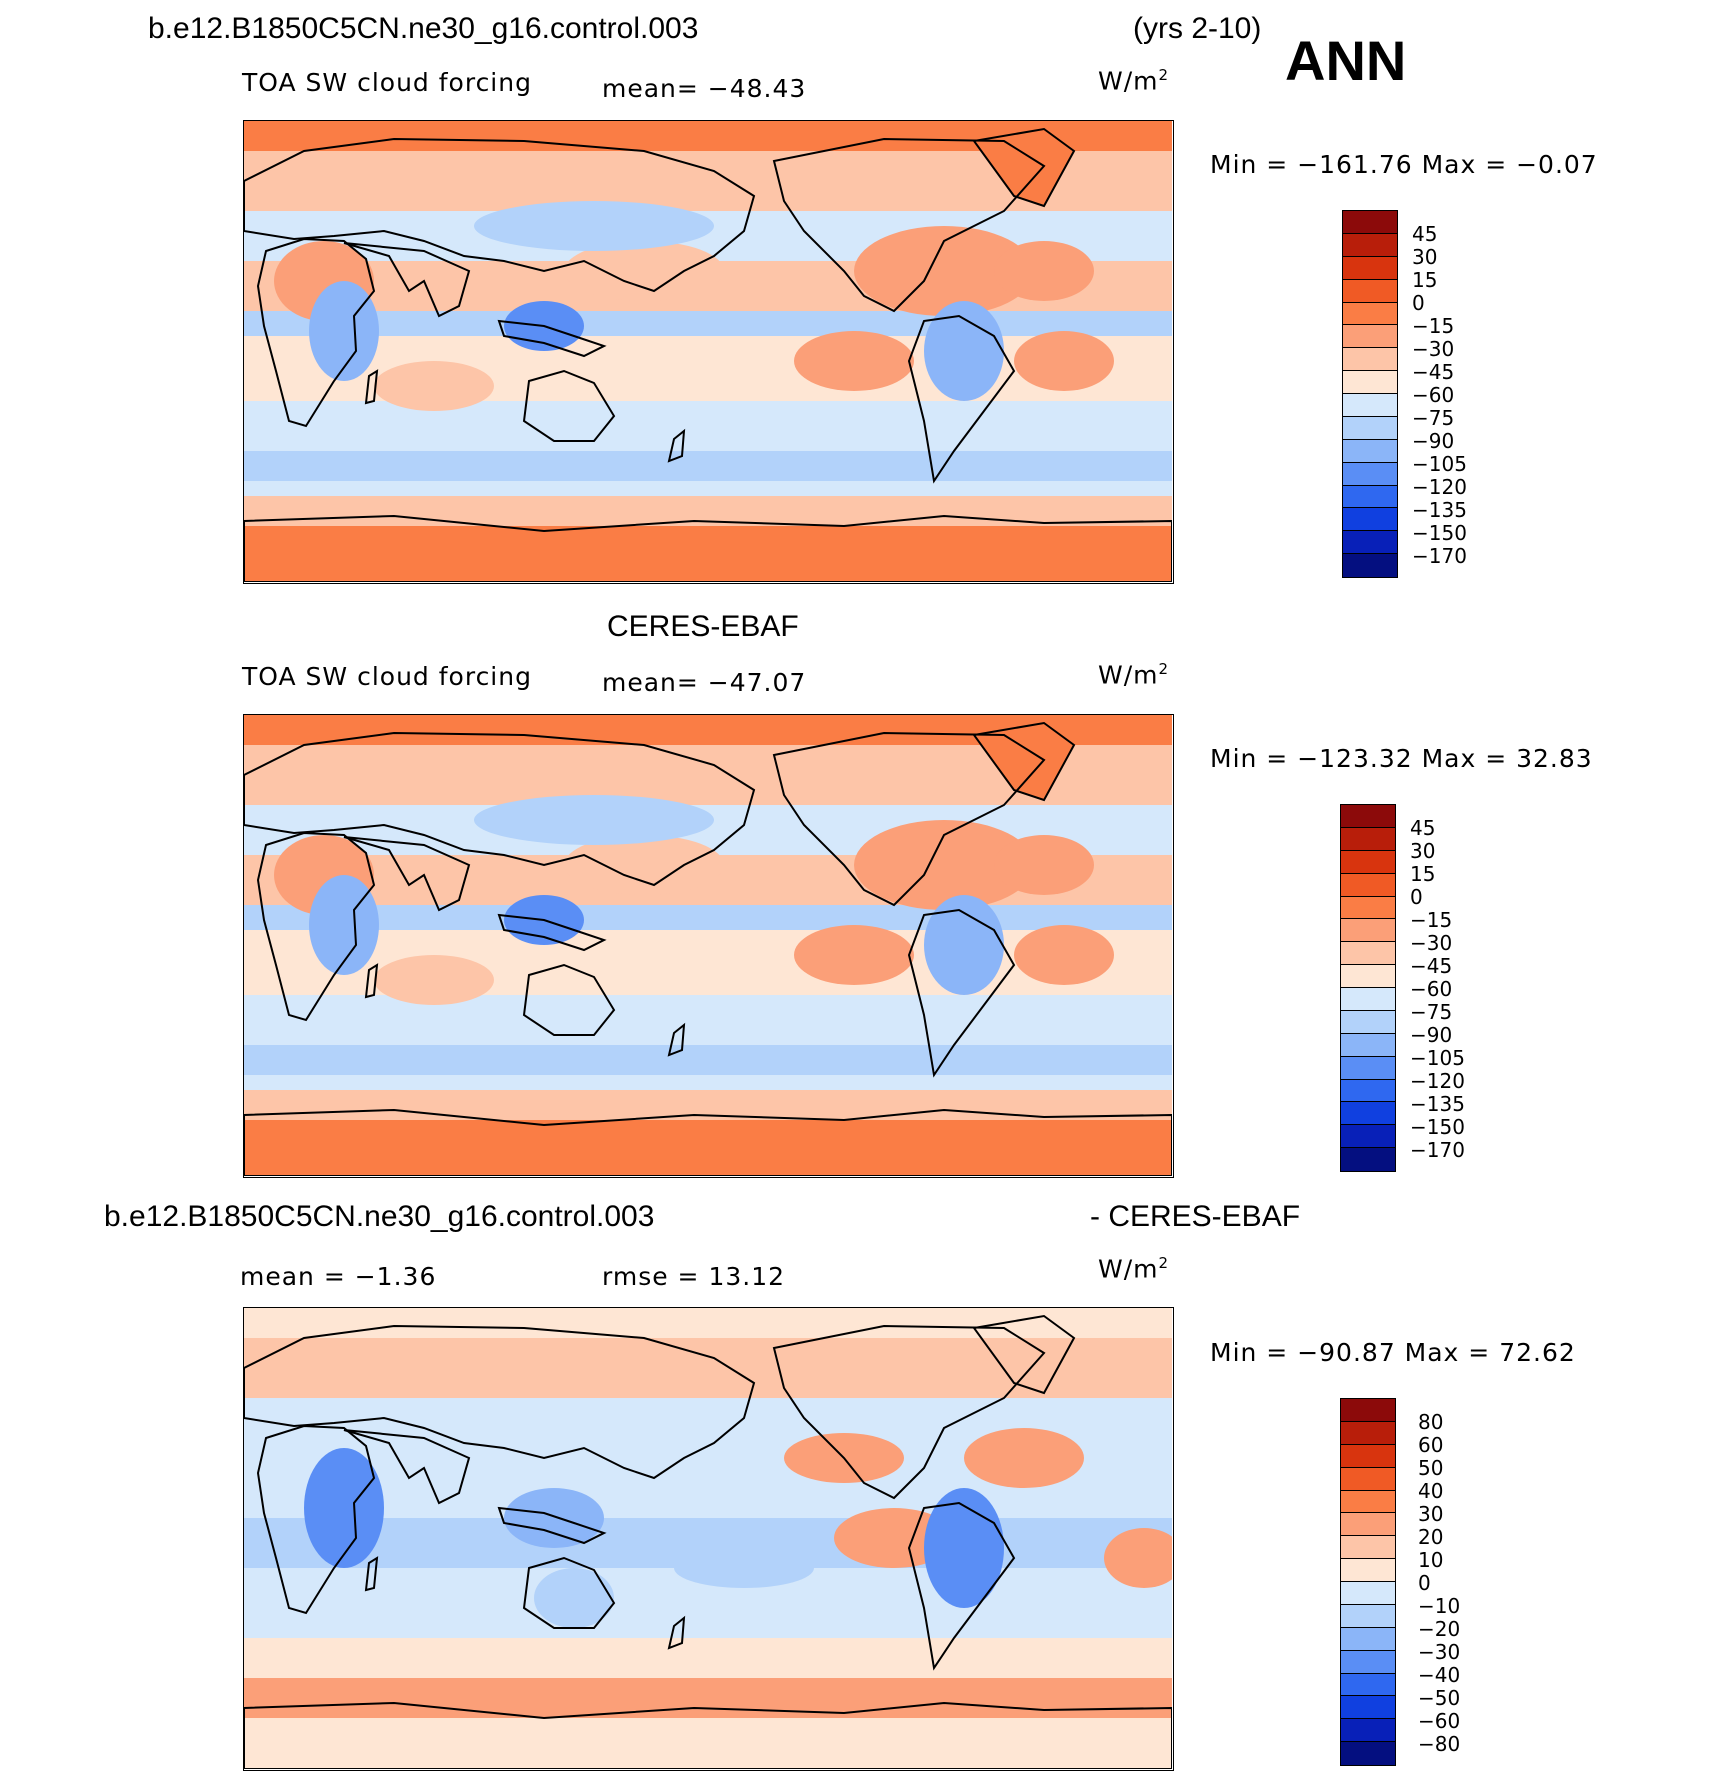 This screenshot has width=1710, height=1786. What do you see at coordinates (1439, 1698) in the screenshot?
I see `colorbar-label: −50` at bounding box center [1439, 1698].